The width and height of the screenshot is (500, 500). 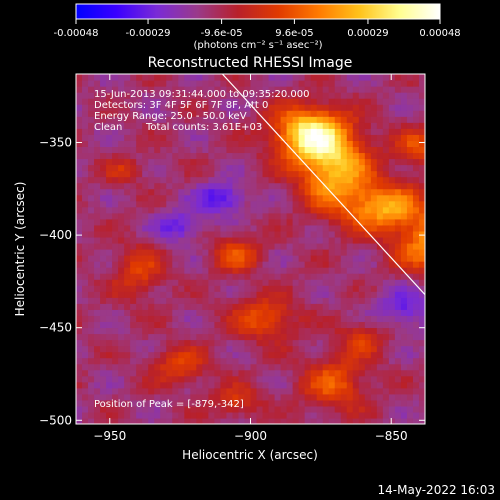 I want to click on colorbar-gradient, so click(x=258, y=11).